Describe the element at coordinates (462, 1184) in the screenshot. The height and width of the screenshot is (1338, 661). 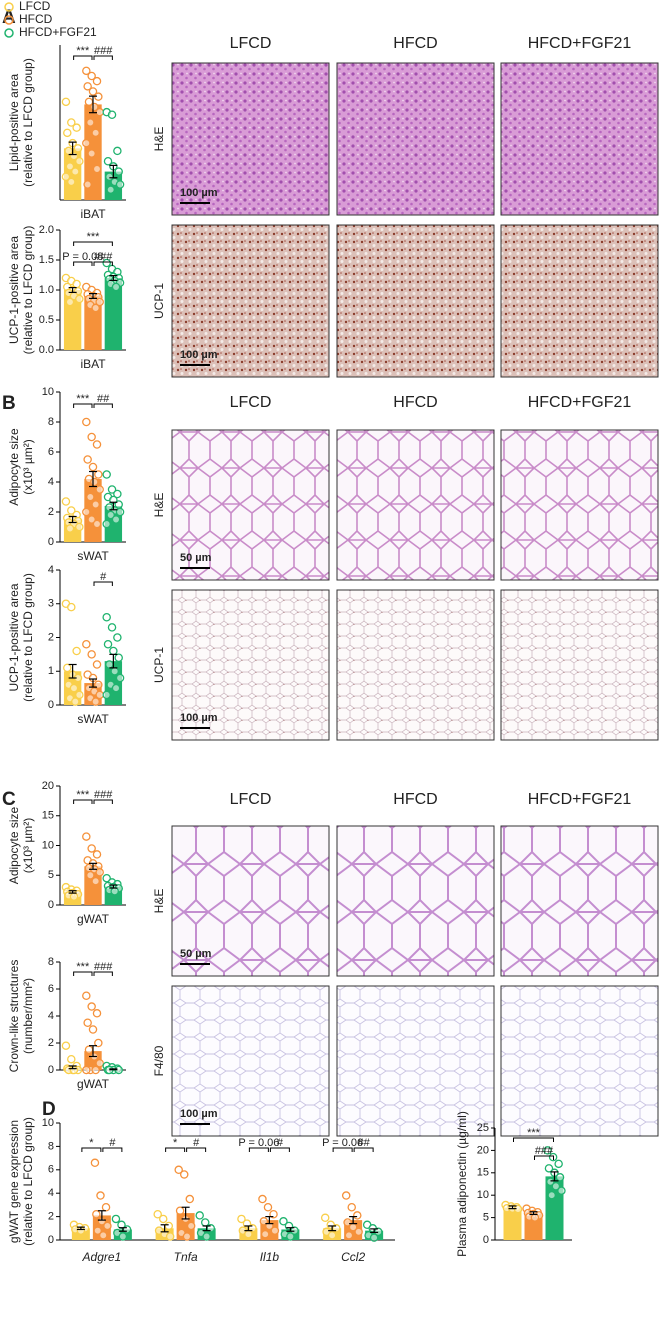
I see `y-axis-label: Plasma adiponectin (µg/ml)` at that location.